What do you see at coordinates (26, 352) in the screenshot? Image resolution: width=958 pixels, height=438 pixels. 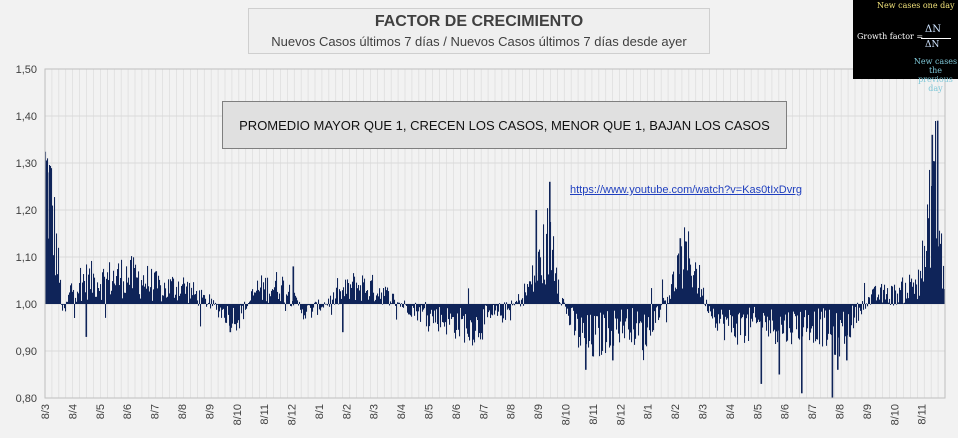 I see `y-tick-label: 0,90` at bounding box center [26, 352].